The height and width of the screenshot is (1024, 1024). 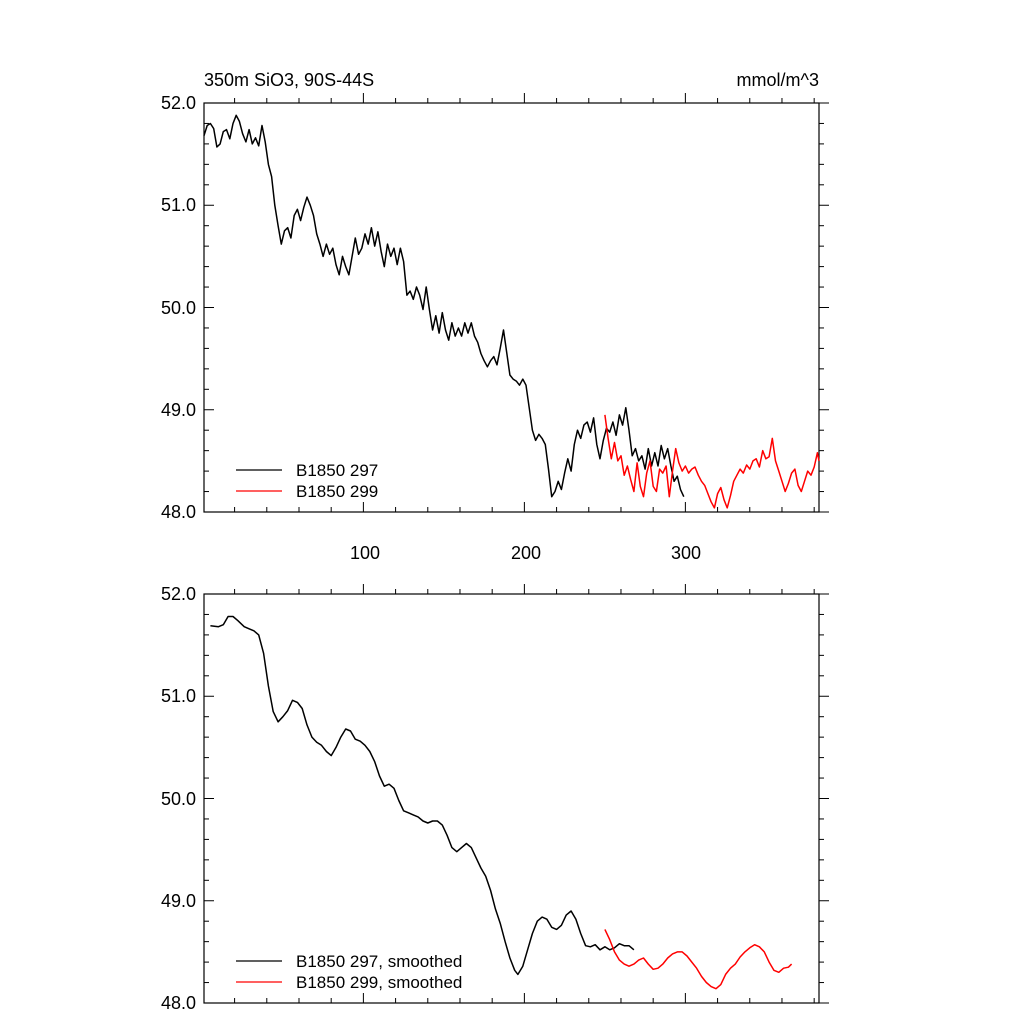 I want to click on legend-1: B1850 297 B1850 299, so click(x=307, y=481).